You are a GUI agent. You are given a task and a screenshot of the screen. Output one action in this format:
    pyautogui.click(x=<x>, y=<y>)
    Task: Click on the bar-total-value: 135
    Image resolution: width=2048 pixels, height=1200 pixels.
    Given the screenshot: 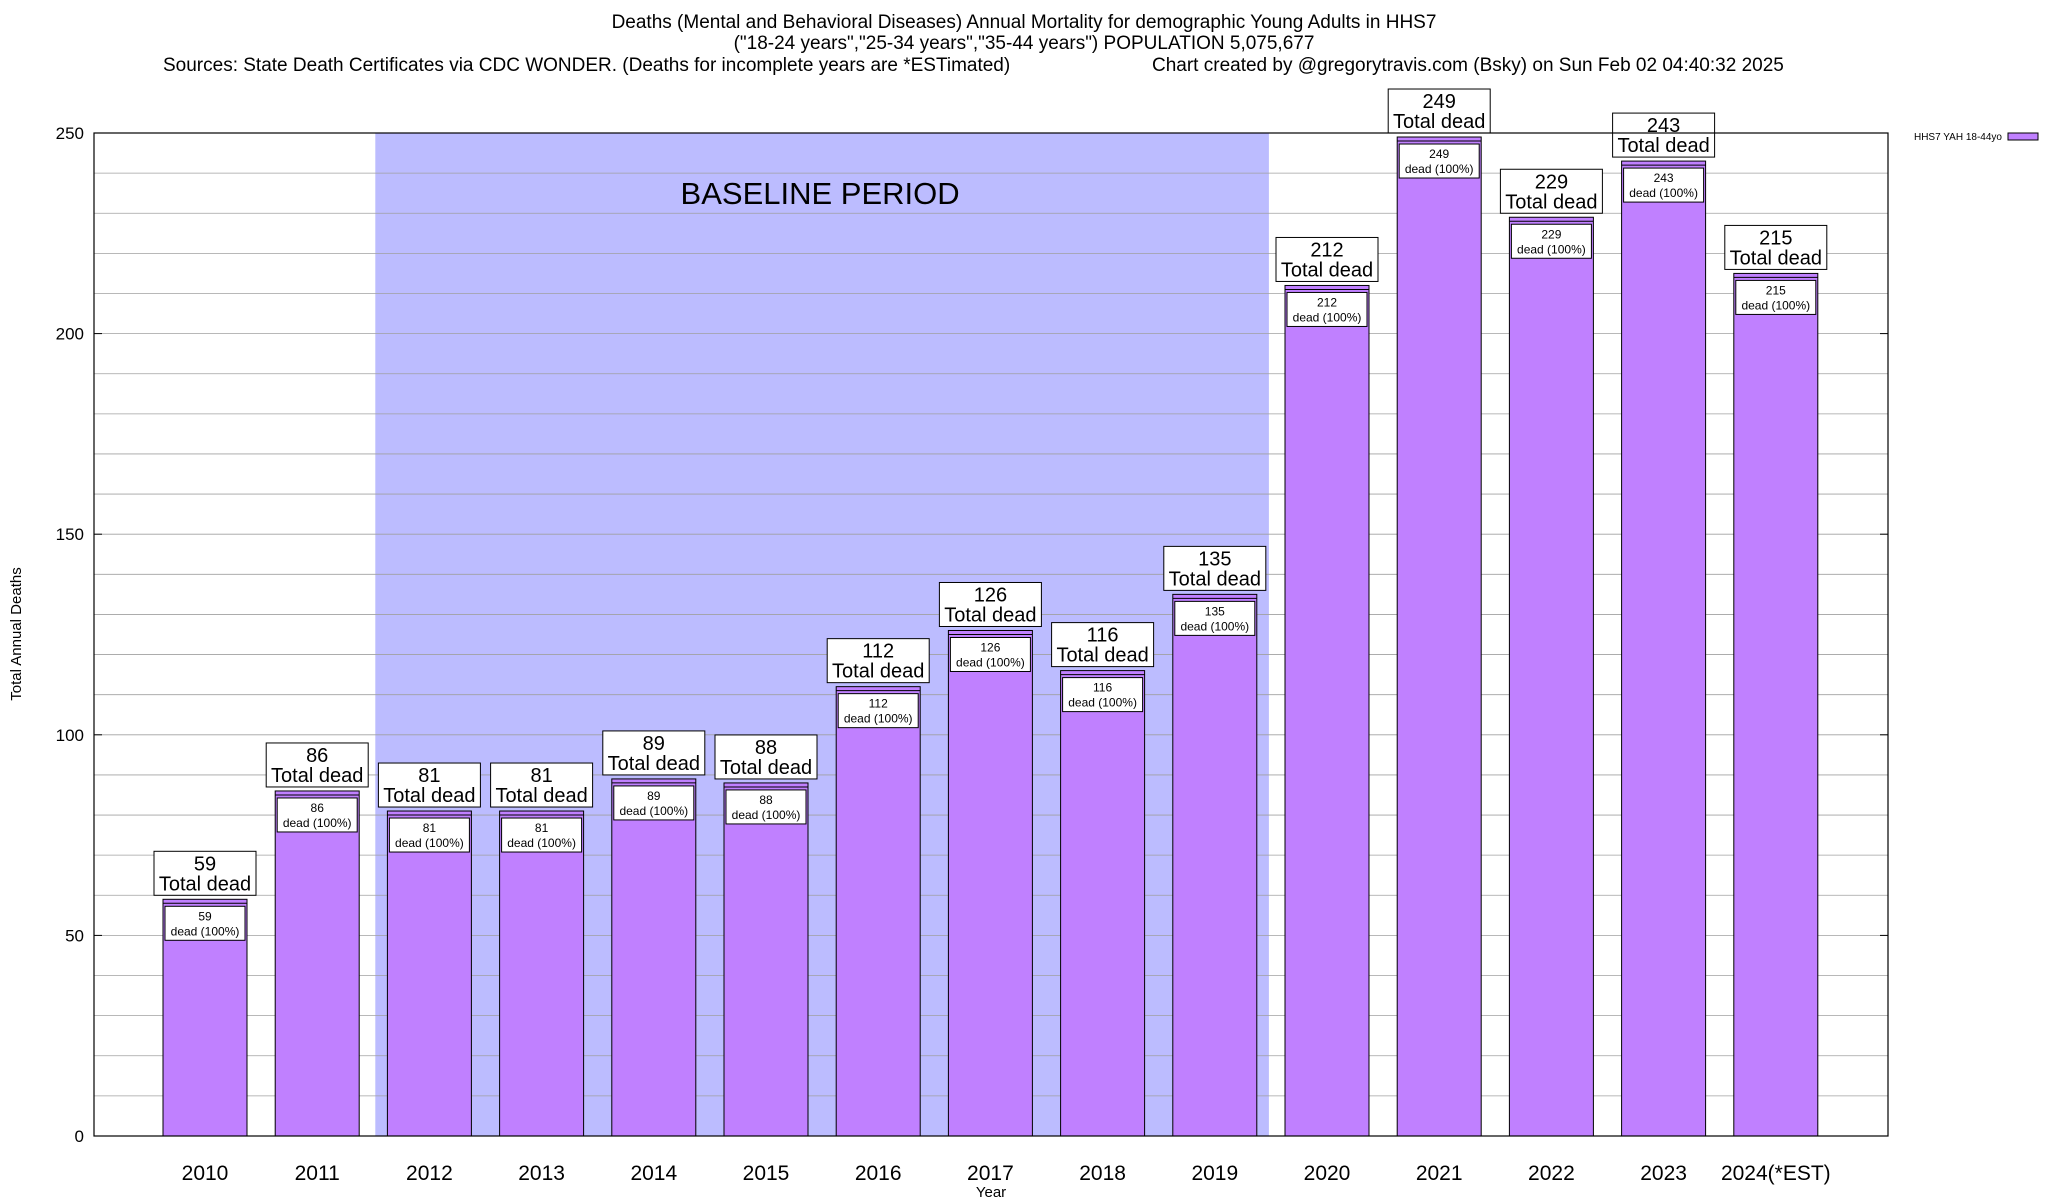 What is the action you would take?
    pyautogui.click(x=1214, y=559)
    